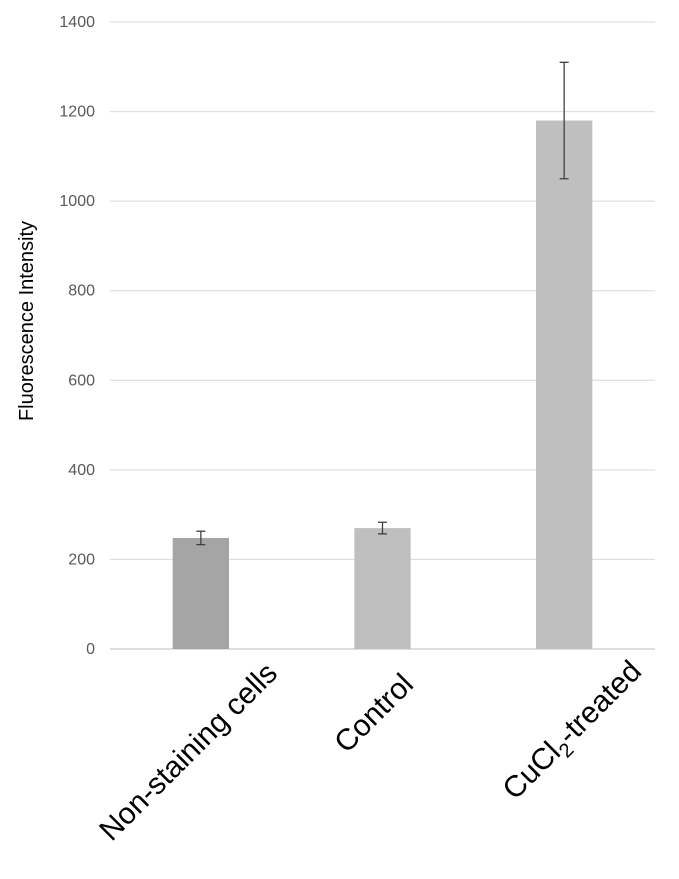 This screenshot has height=879, width=679. What do you see at coordinates (600, 703) in the screenshot?
I see `category-label-rest: -treated` at bounding box center [600, 703].